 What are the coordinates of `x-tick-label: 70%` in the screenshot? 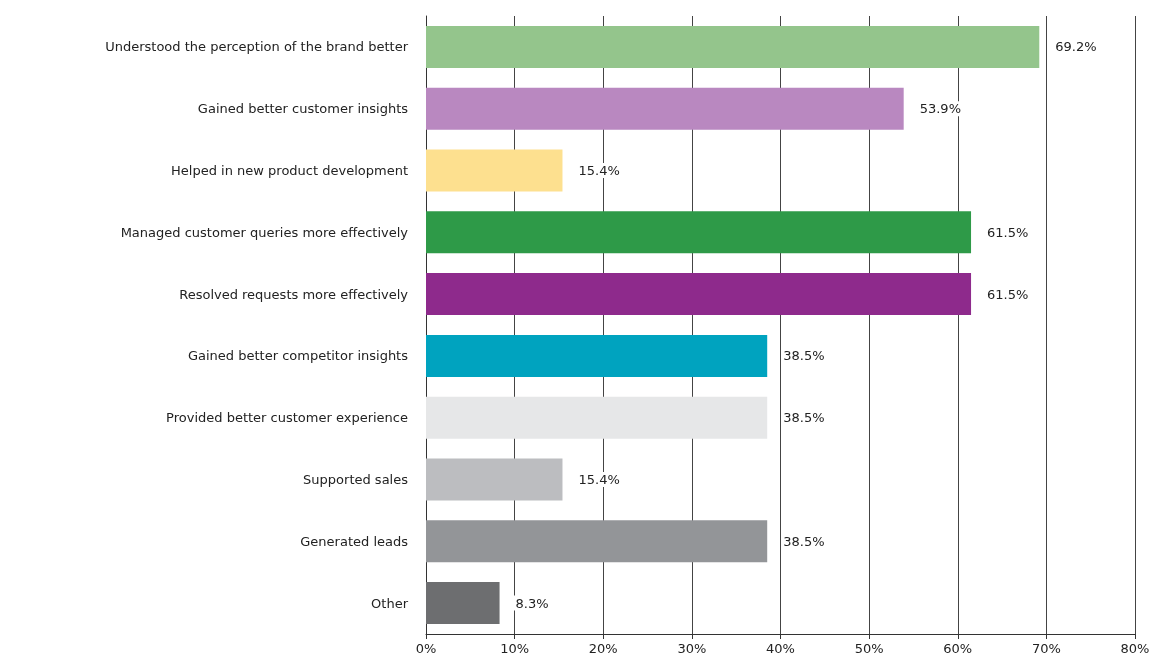 It's located at (1046, 648).